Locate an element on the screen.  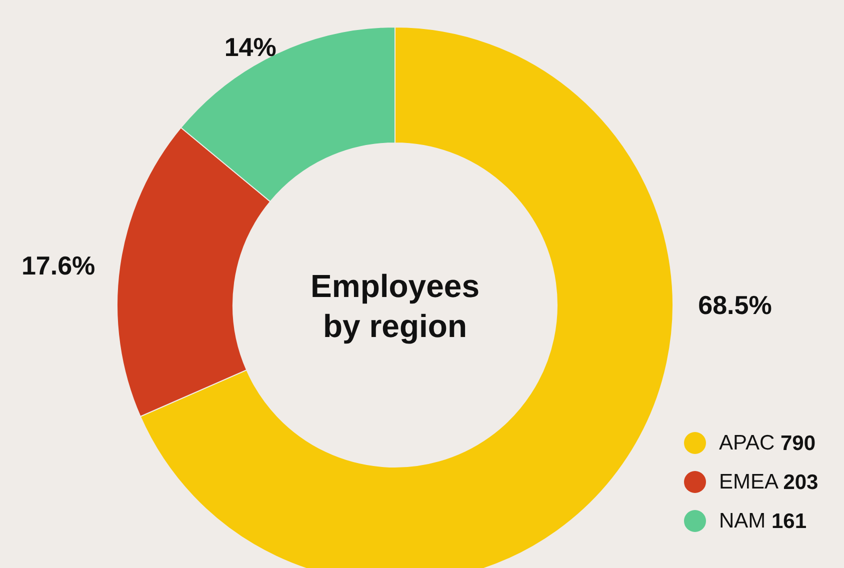
text: Employees by region is located at coordinates (395, 306).